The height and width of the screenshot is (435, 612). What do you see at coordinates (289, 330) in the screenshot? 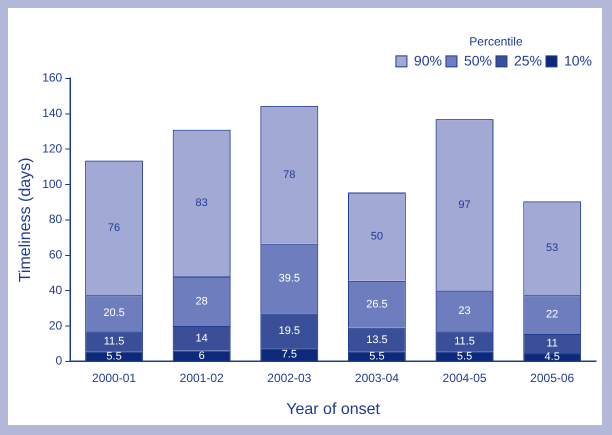
I see `data-label: 19.5` at bounding box center [289, 330].